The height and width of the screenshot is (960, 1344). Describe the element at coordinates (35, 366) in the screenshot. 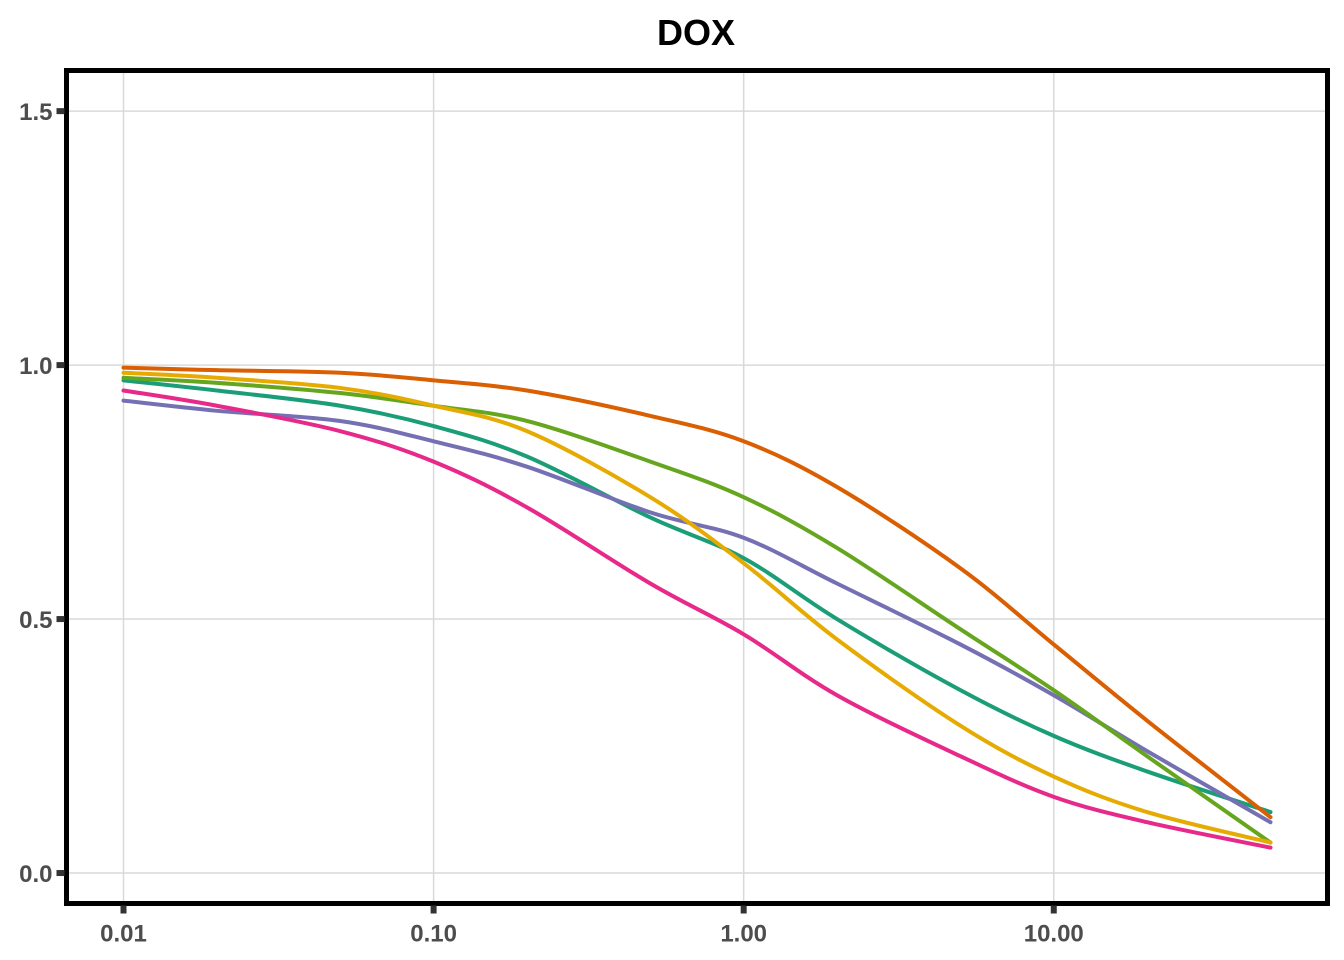

I see `y-tick-label: 1.0` at that location.